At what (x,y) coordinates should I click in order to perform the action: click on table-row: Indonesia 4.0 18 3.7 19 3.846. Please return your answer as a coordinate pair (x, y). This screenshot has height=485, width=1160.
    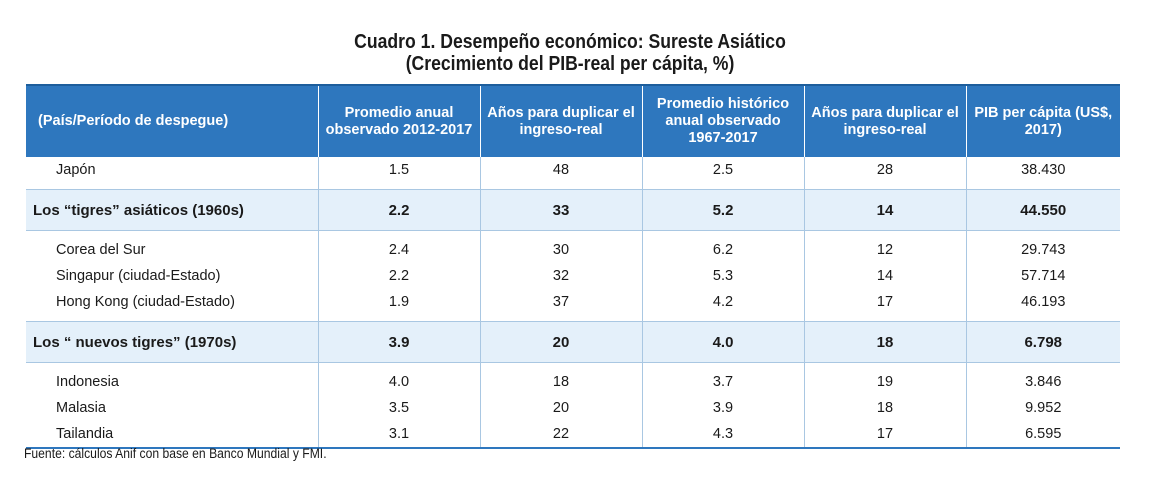
    Looking at the image, I should click on (573, 382).